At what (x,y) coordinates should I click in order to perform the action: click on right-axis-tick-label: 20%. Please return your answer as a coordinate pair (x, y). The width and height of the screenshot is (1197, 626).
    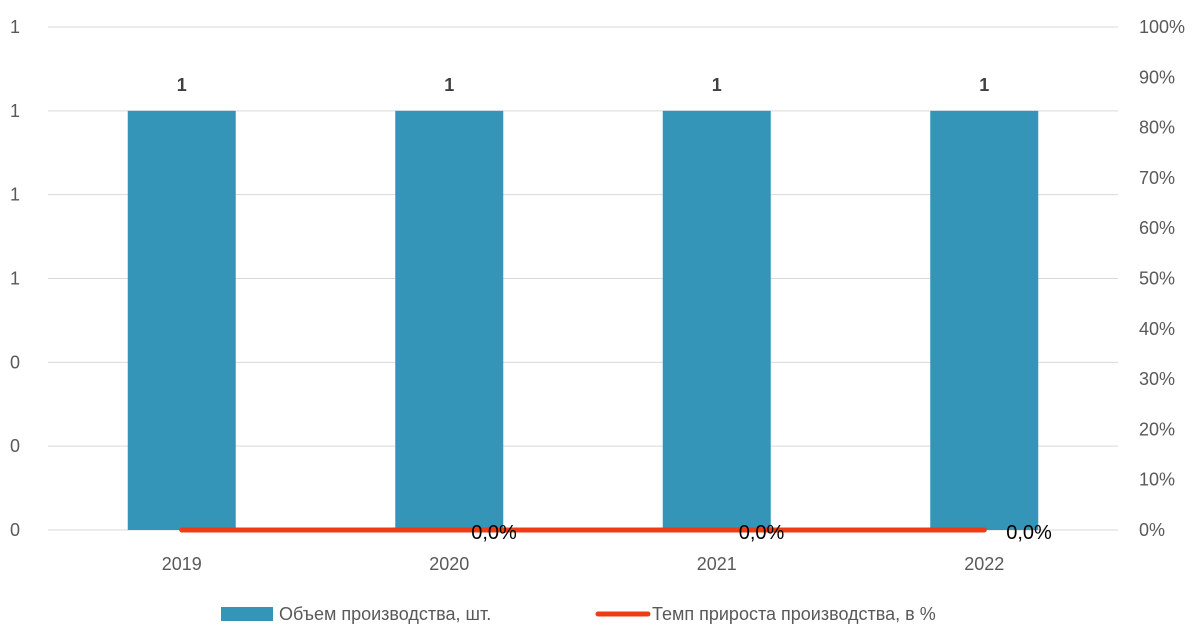
    Looking at the image, I should click on (1157, 429).